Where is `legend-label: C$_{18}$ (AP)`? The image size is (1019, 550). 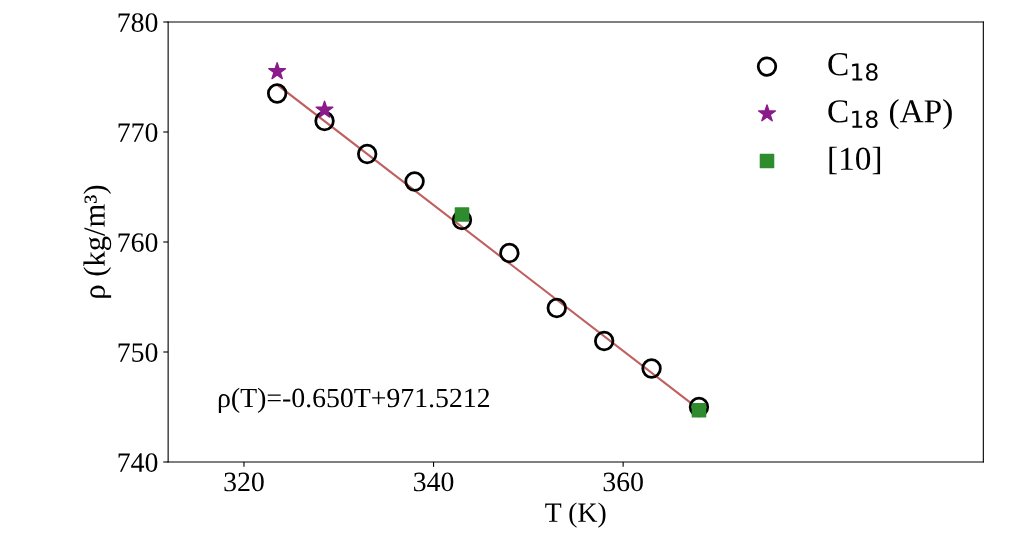
legend-label: C$_{18}$ (AP) is located at coordinates (890, 114).